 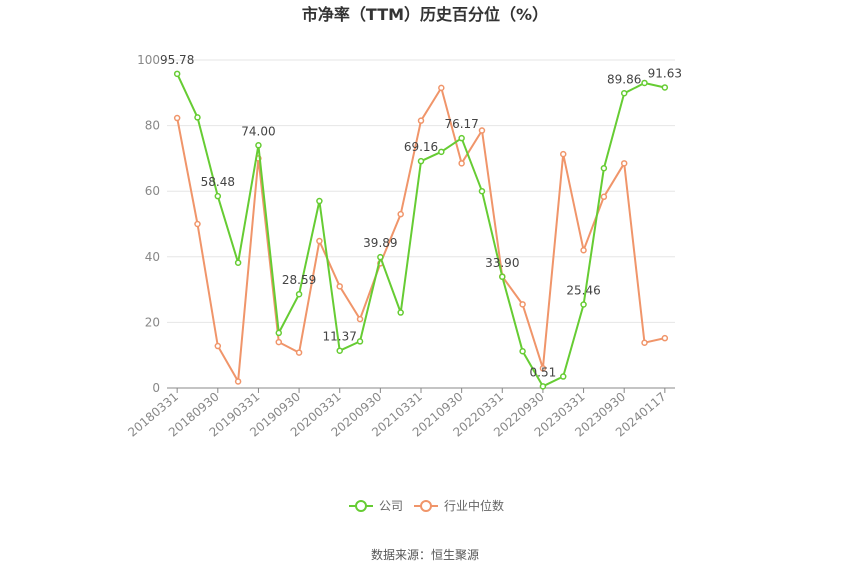 I want to click on legend-label: 行业中位数, so click(x=474, y=505).